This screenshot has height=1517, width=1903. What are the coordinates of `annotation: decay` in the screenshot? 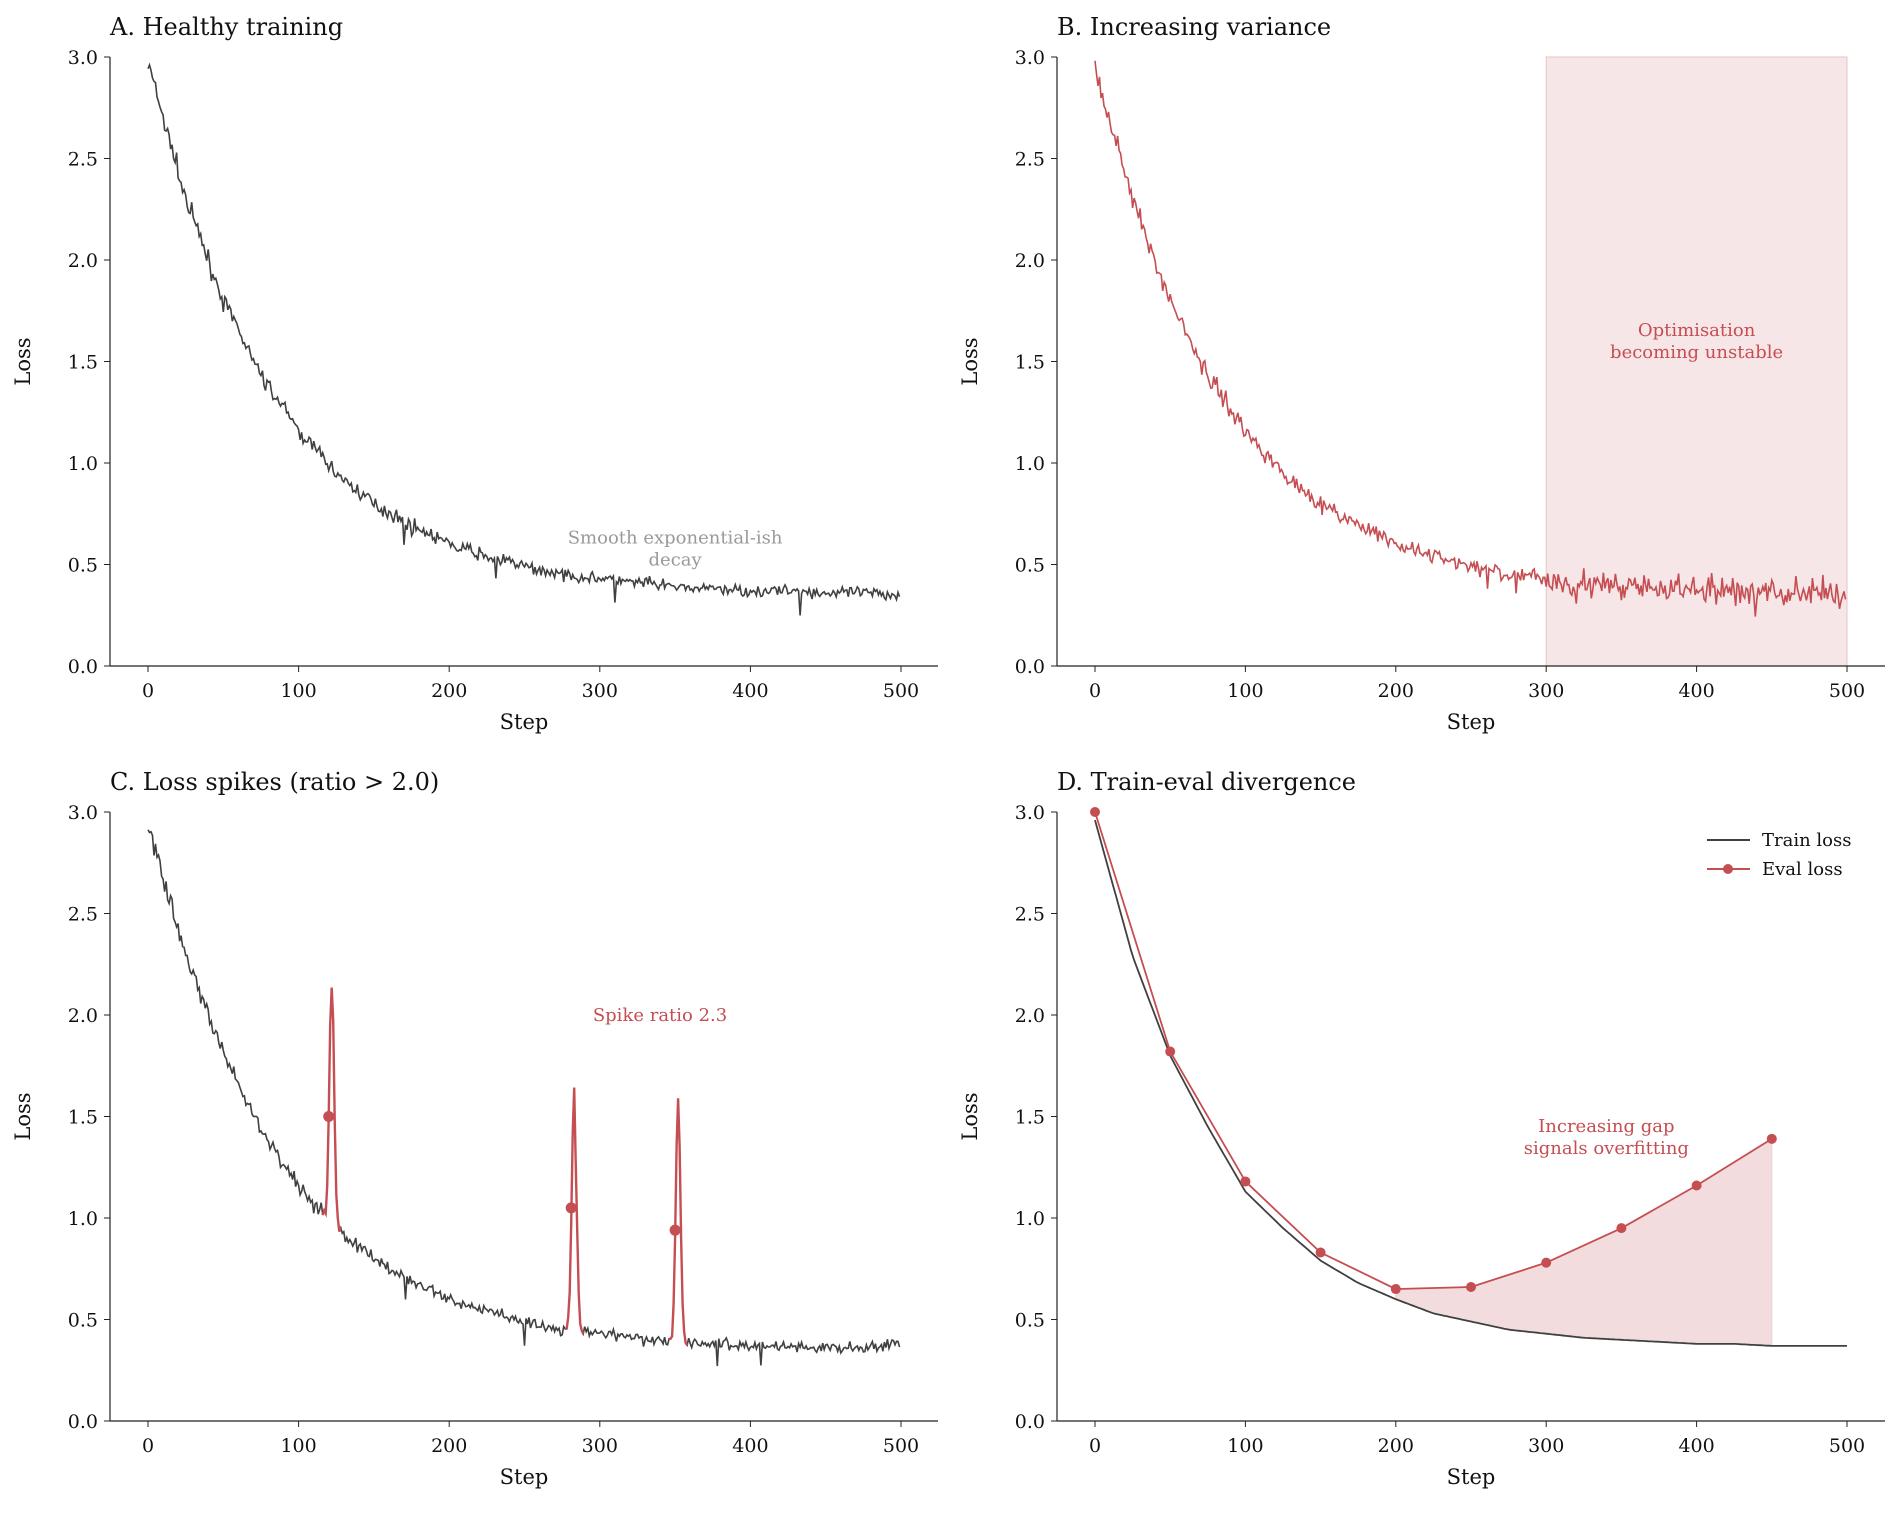 It's located at (676, 559).